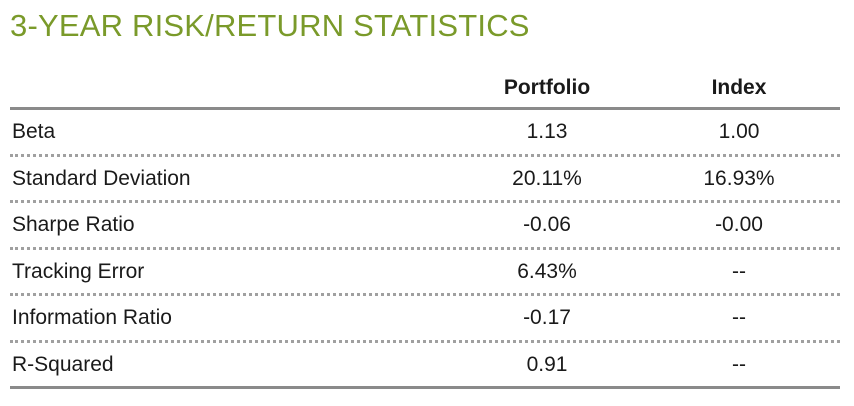 The image size is (854, 406). What do you see at coordinates (425, 90) in the screenshot?
I see `table-header: Portfolio Index` at bounding box center [425, 90].